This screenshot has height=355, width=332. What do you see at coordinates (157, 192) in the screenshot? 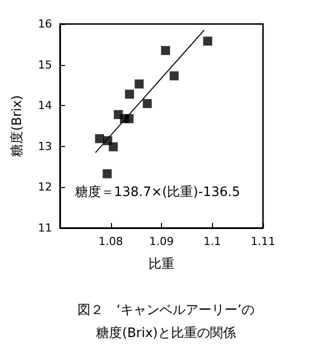
I see `annotation: 糖度＝138.7×(比重)-136.5` at bounding box center [157, 192].